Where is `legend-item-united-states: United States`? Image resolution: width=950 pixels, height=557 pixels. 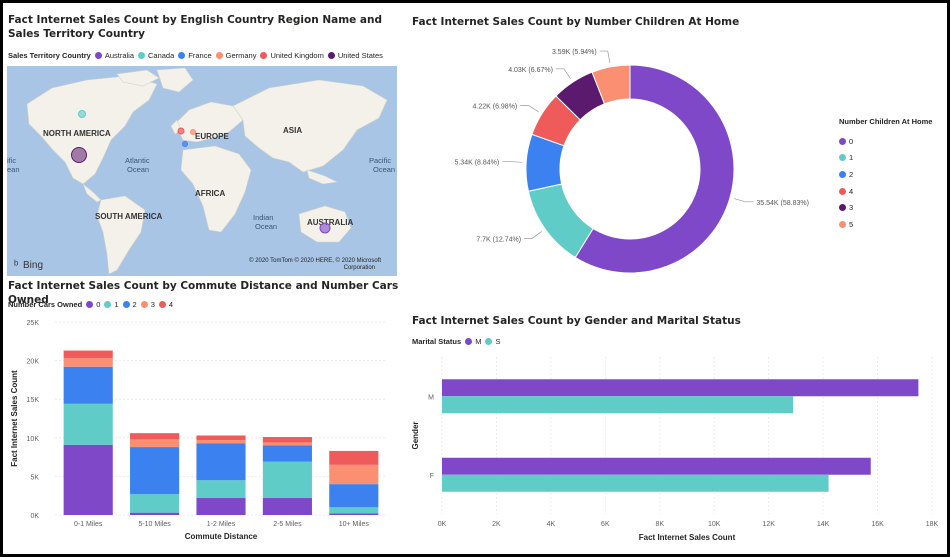 legend-item-united-states: United States is located at coordinates (355, 55).